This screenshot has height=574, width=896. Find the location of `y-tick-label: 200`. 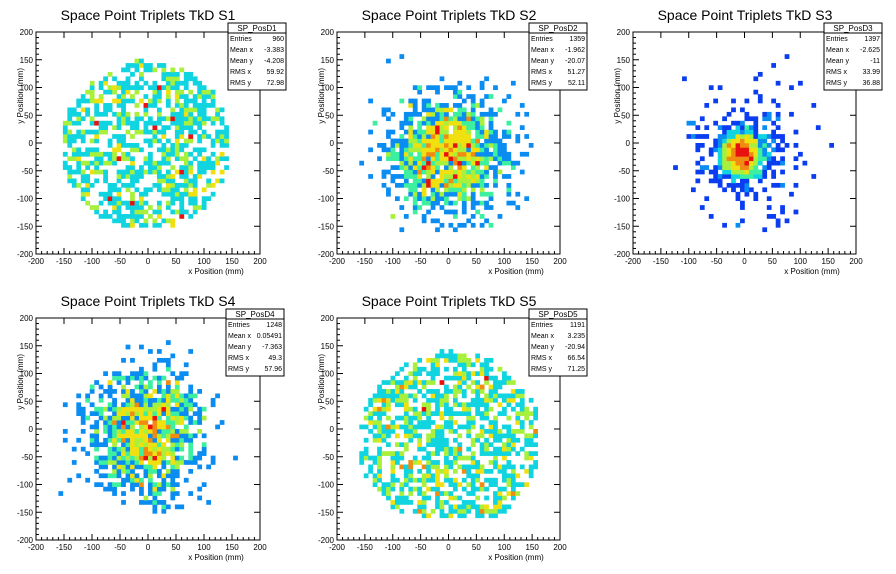

y-tick-label: 200 is located at coordinates (27, 32).